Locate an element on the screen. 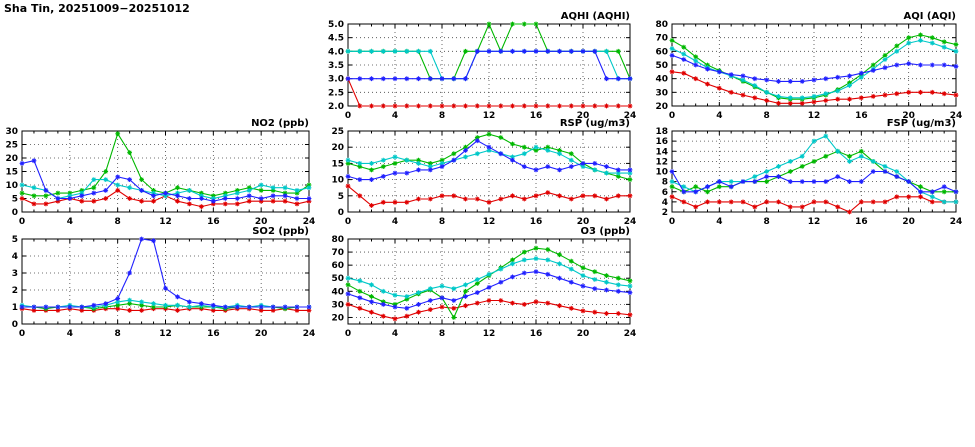  series-markers-fsp-blue is located at coordinates (814, 182).